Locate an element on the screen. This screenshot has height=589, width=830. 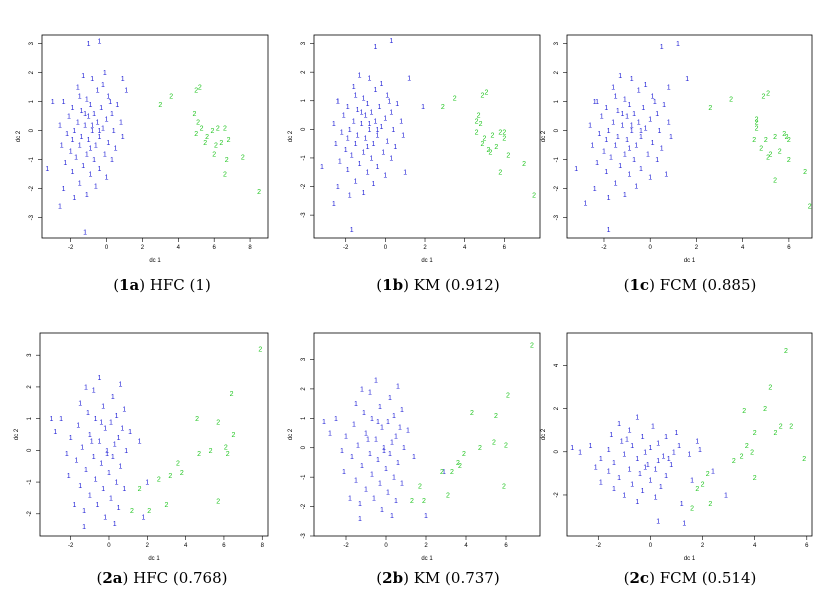
y-axis-label: dc 2 is located at coordinates (544, 136).